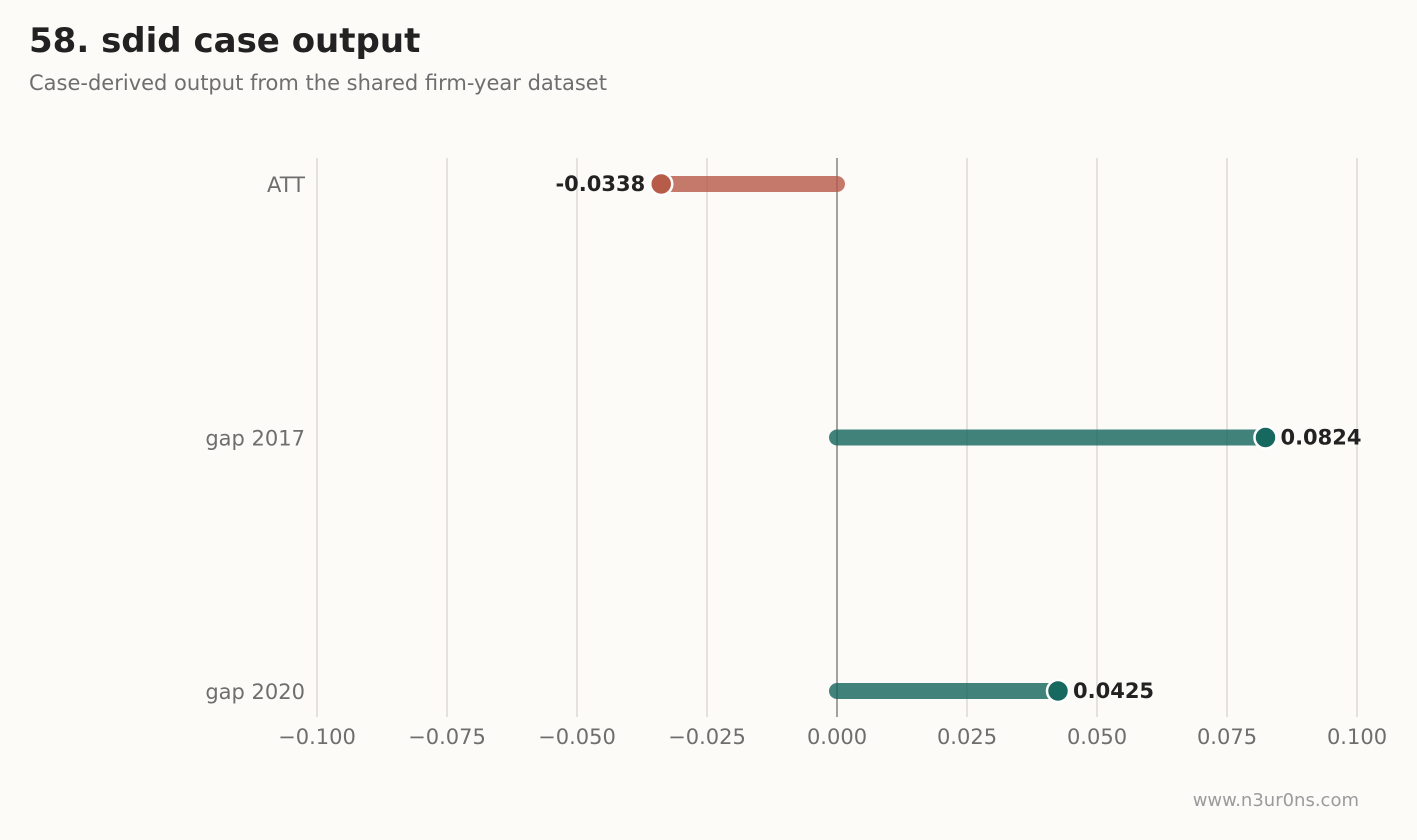  I want to click on y-category-label: ATT, so click(286, 185).